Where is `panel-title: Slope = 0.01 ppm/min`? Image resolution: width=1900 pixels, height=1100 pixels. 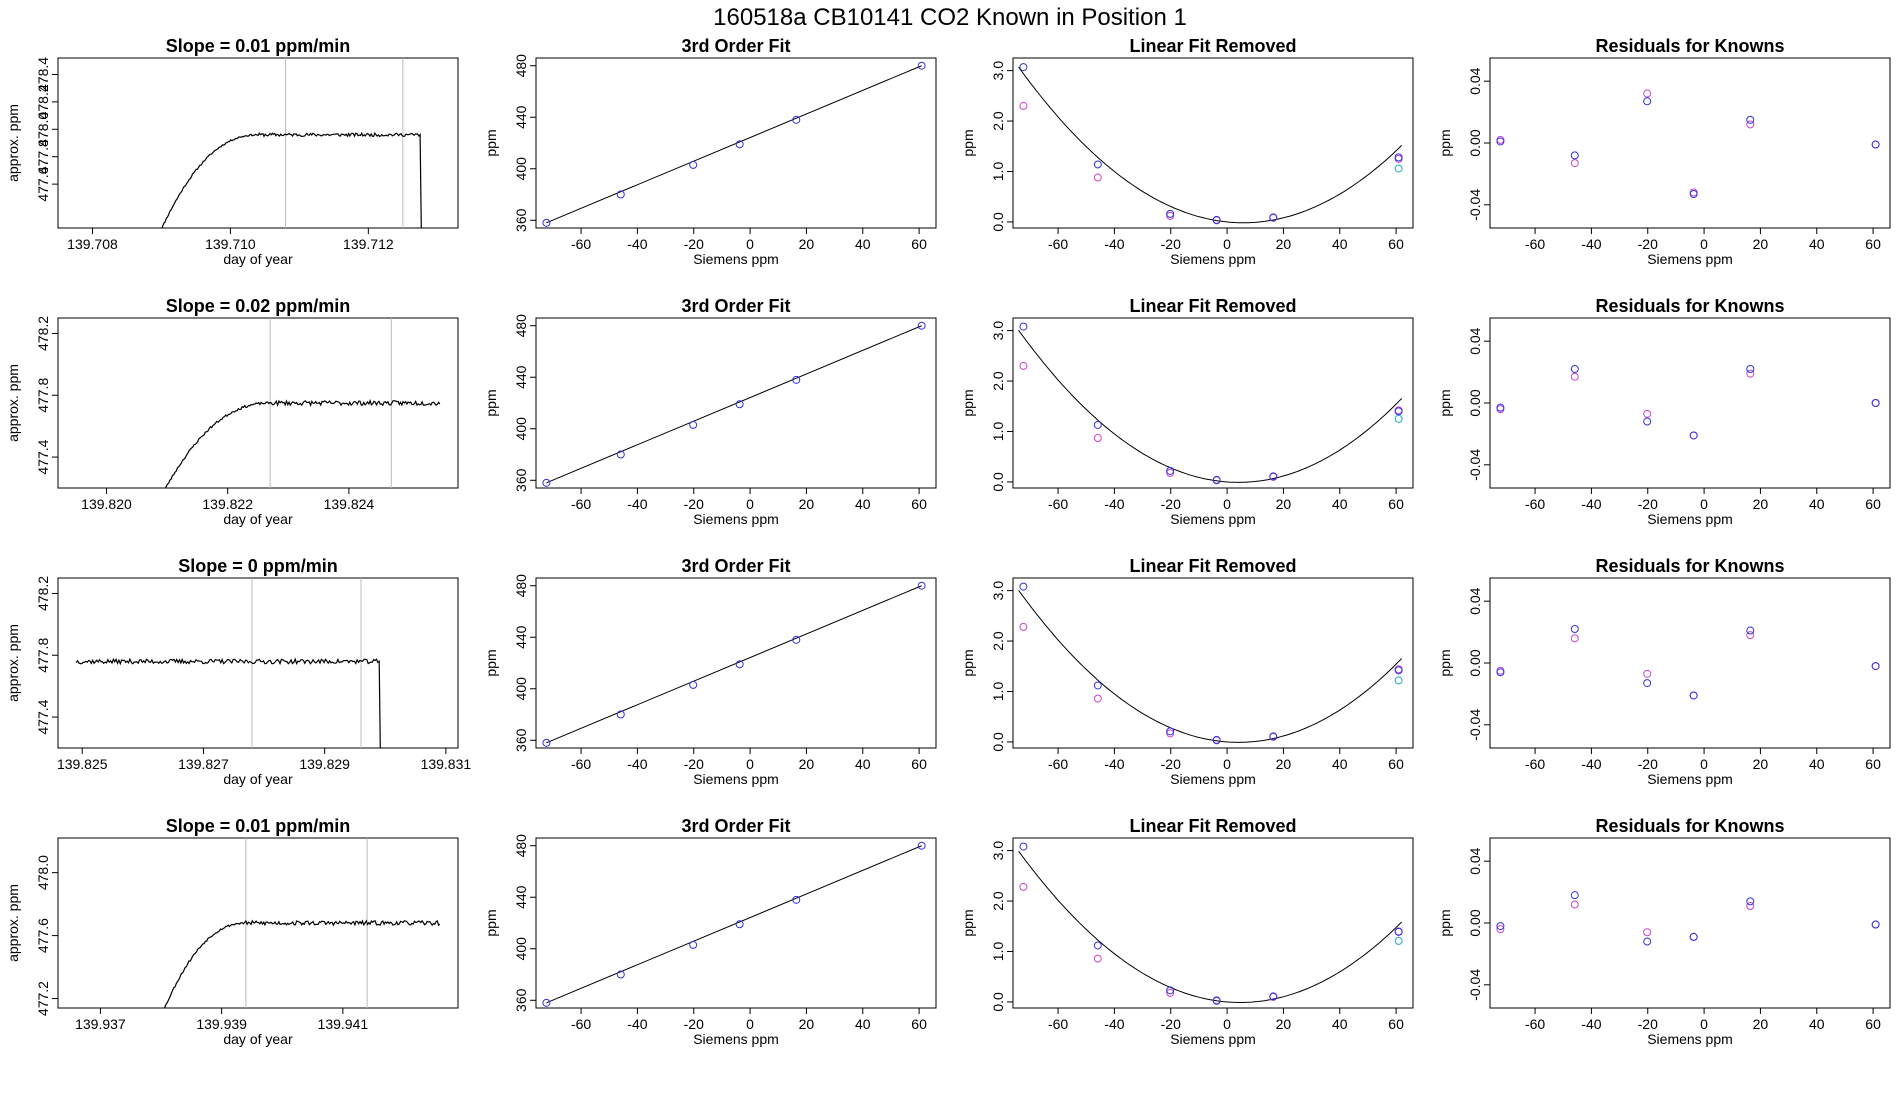
panel-title: Slope = 0.01 ppm/min is located at coordinates (258, 826).